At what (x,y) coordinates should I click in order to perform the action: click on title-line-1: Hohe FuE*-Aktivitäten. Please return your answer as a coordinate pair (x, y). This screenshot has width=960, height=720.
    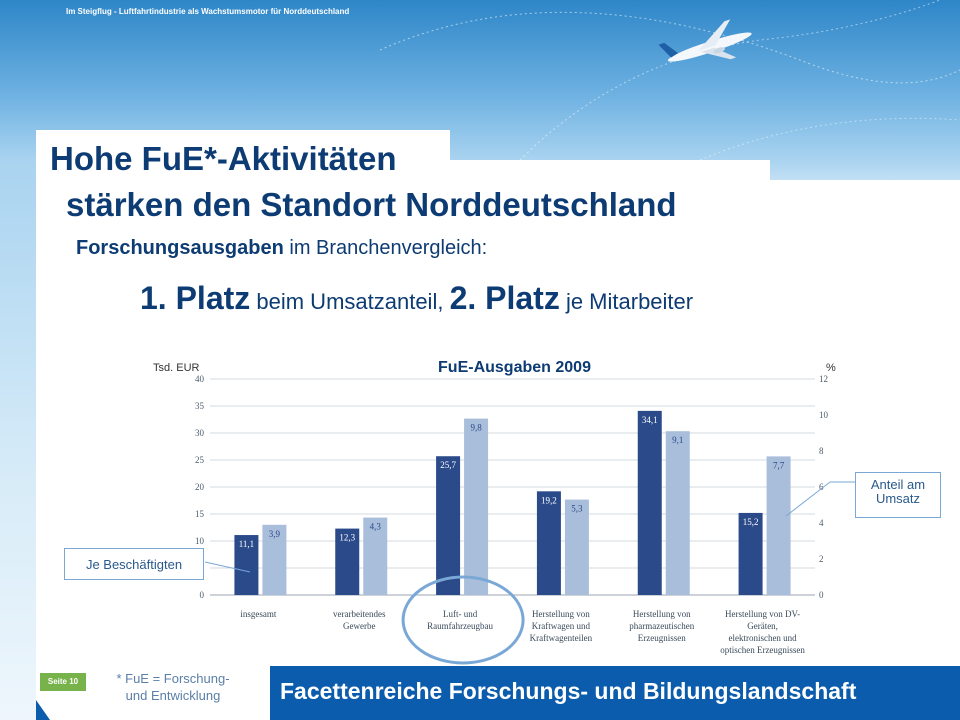
    Looking at the image, I should click on (223, 158).